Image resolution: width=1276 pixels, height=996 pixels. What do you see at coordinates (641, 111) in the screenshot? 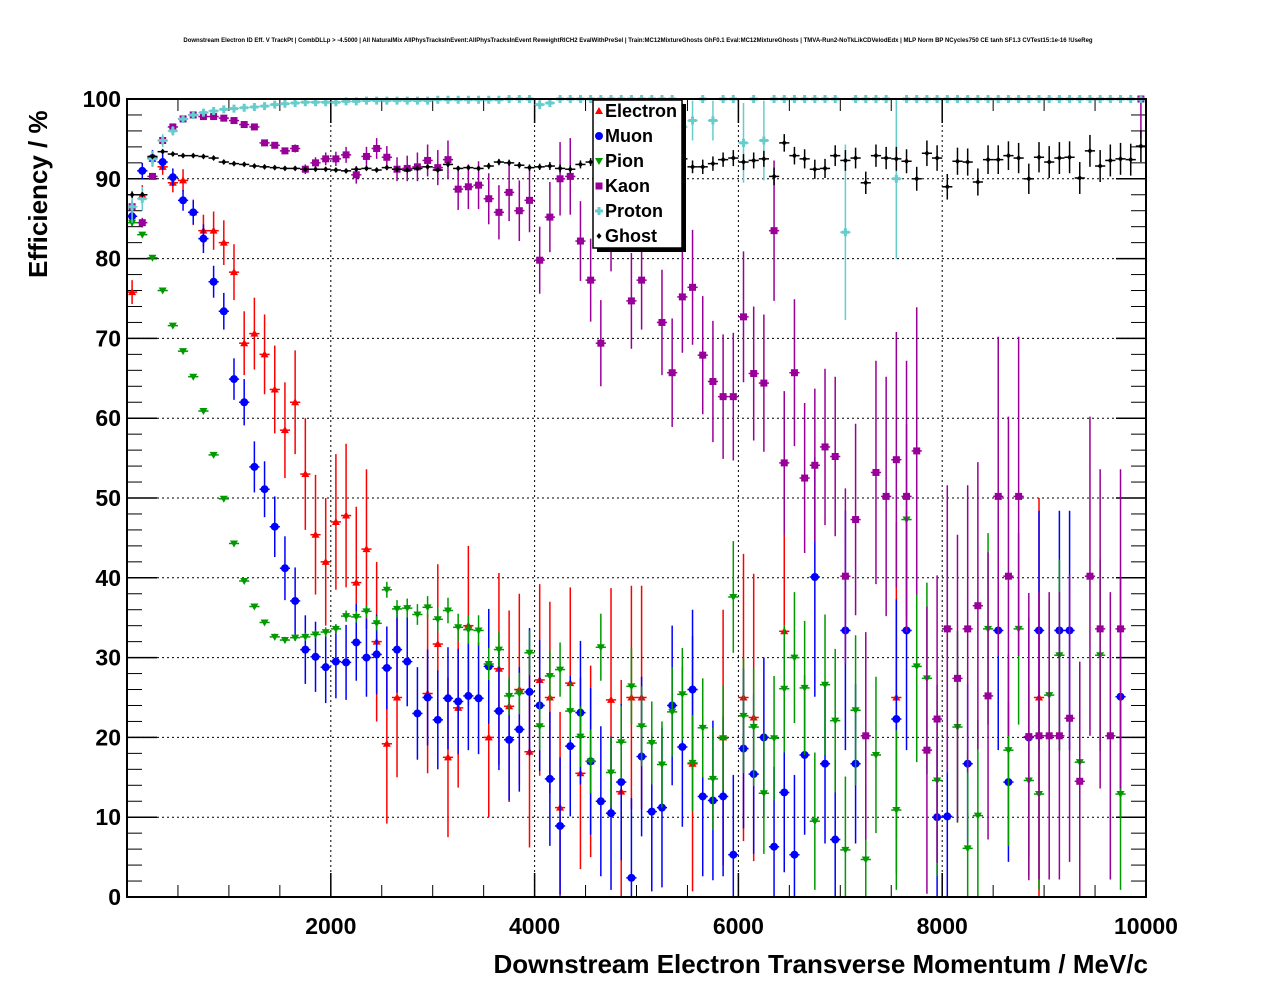
I see `legend-label-electron: Electron` at bounding box center [641, 111].